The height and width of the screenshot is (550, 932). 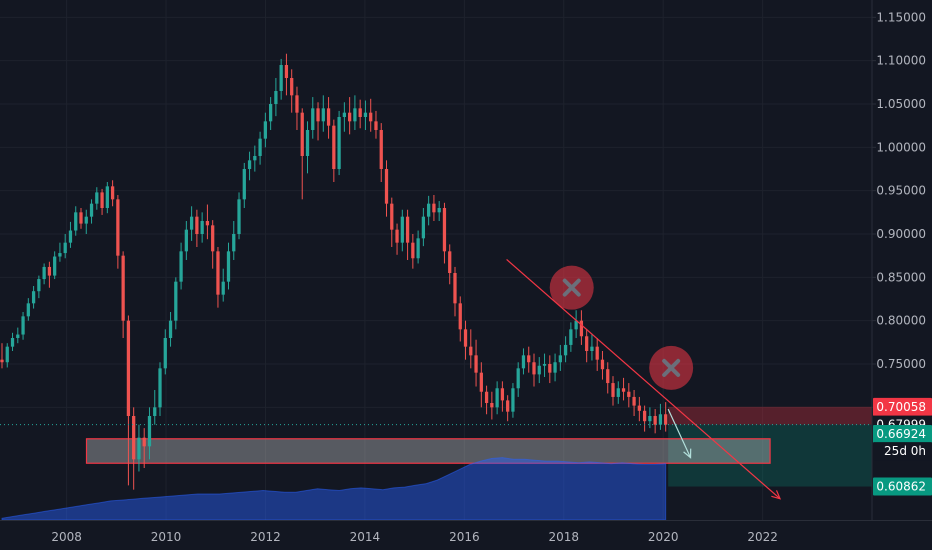 I want to click on price-label-text: 25d 0h, so click(x=905, y=451).